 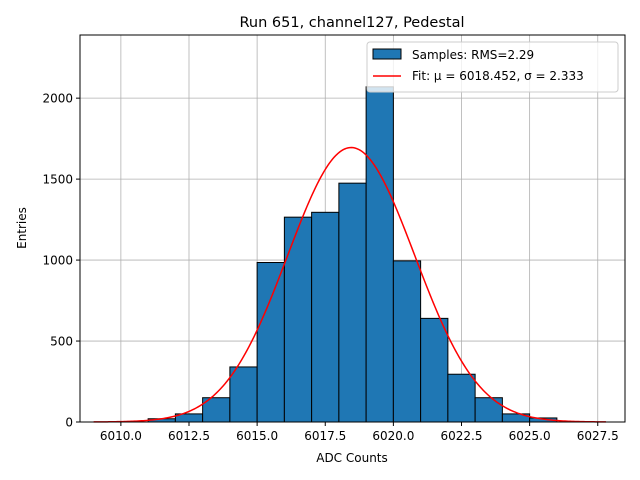 What do you see at coordinates (121, 436) in the screenshot?
I see `x-tick-label: 6010.0` at bounding box center [121, 436].